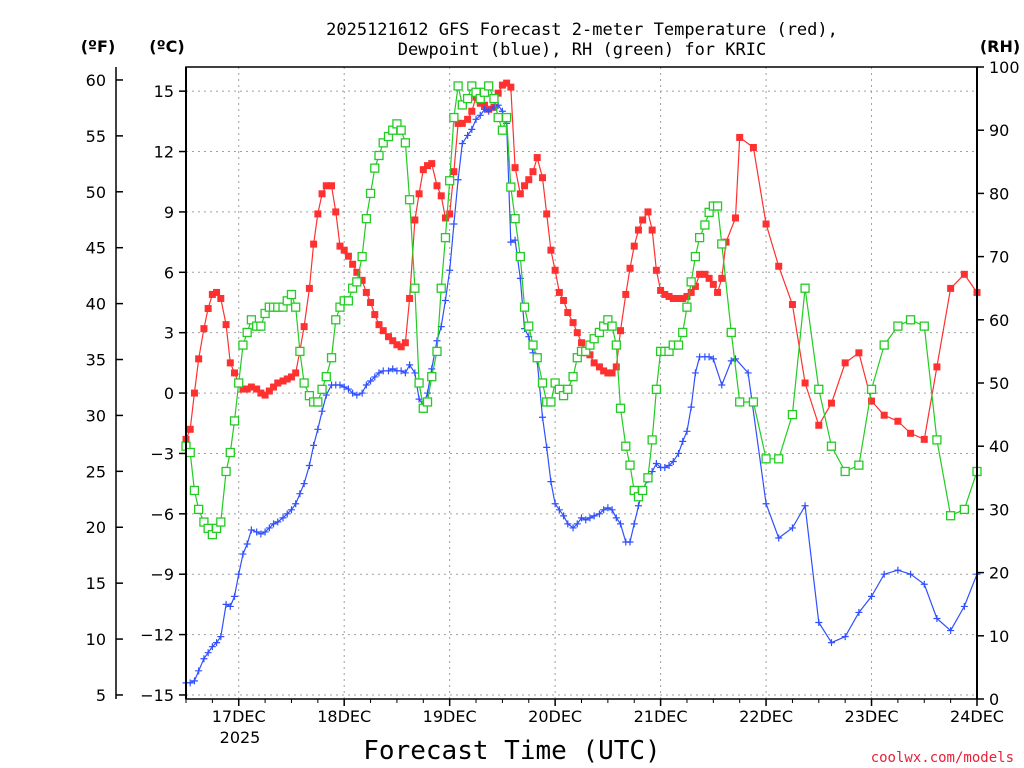  Describe the element at coordinates (942, 758) in the screenshot. I see `credit-text: coolwx.com/models` at that location.